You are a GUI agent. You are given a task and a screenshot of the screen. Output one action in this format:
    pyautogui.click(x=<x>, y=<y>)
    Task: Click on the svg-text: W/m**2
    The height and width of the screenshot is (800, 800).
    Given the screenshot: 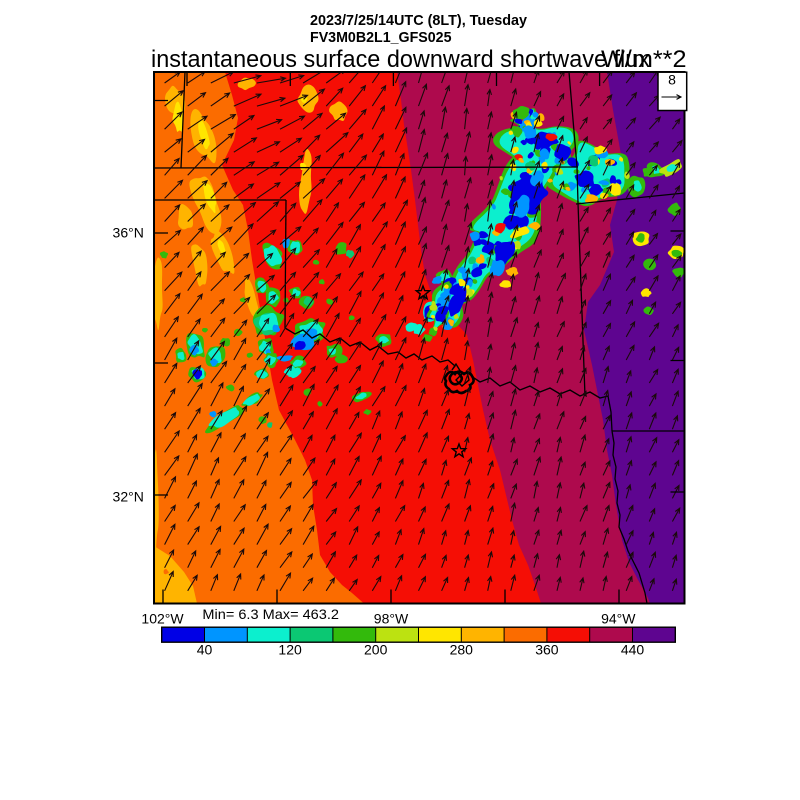 What is the action you would take?
    pyautogui.click(x=644, y=59)
    